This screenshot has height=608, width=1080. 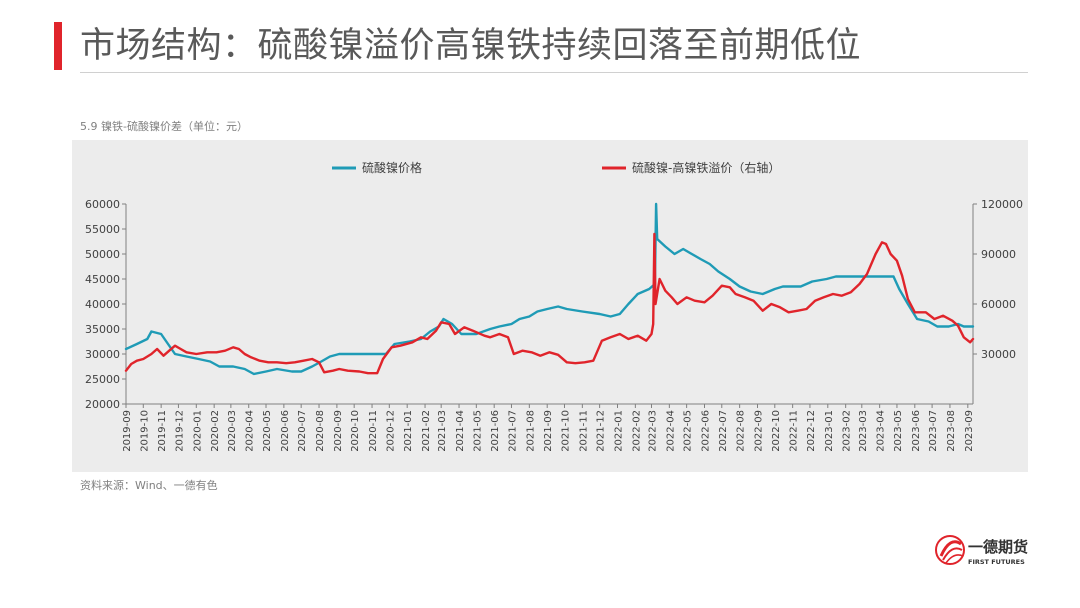 What do you see at coordinates (998, 304) in the screenshot?
I see `y-right-tick-label: 60000` at bounding box center [998, 304].